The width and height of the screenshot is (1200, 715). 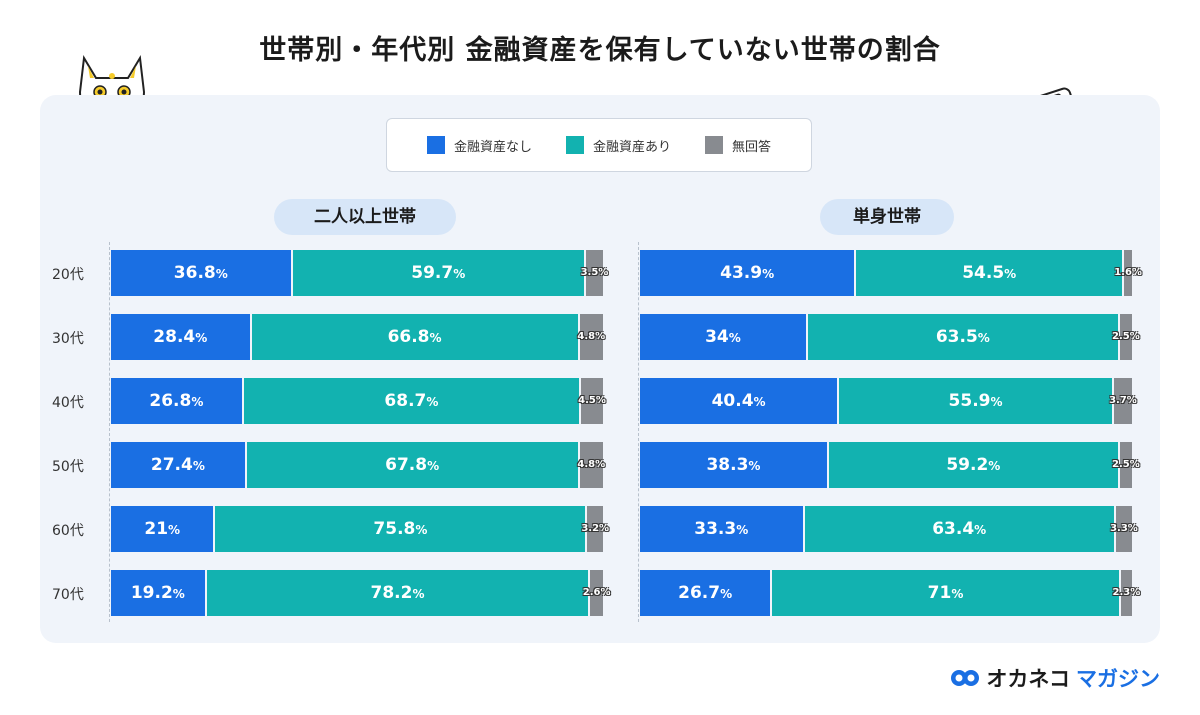 What do you see at coordinates (194, 273) in the screenshot?
I see `bar-value-number: 36.8` at bounding box center [194, 273].